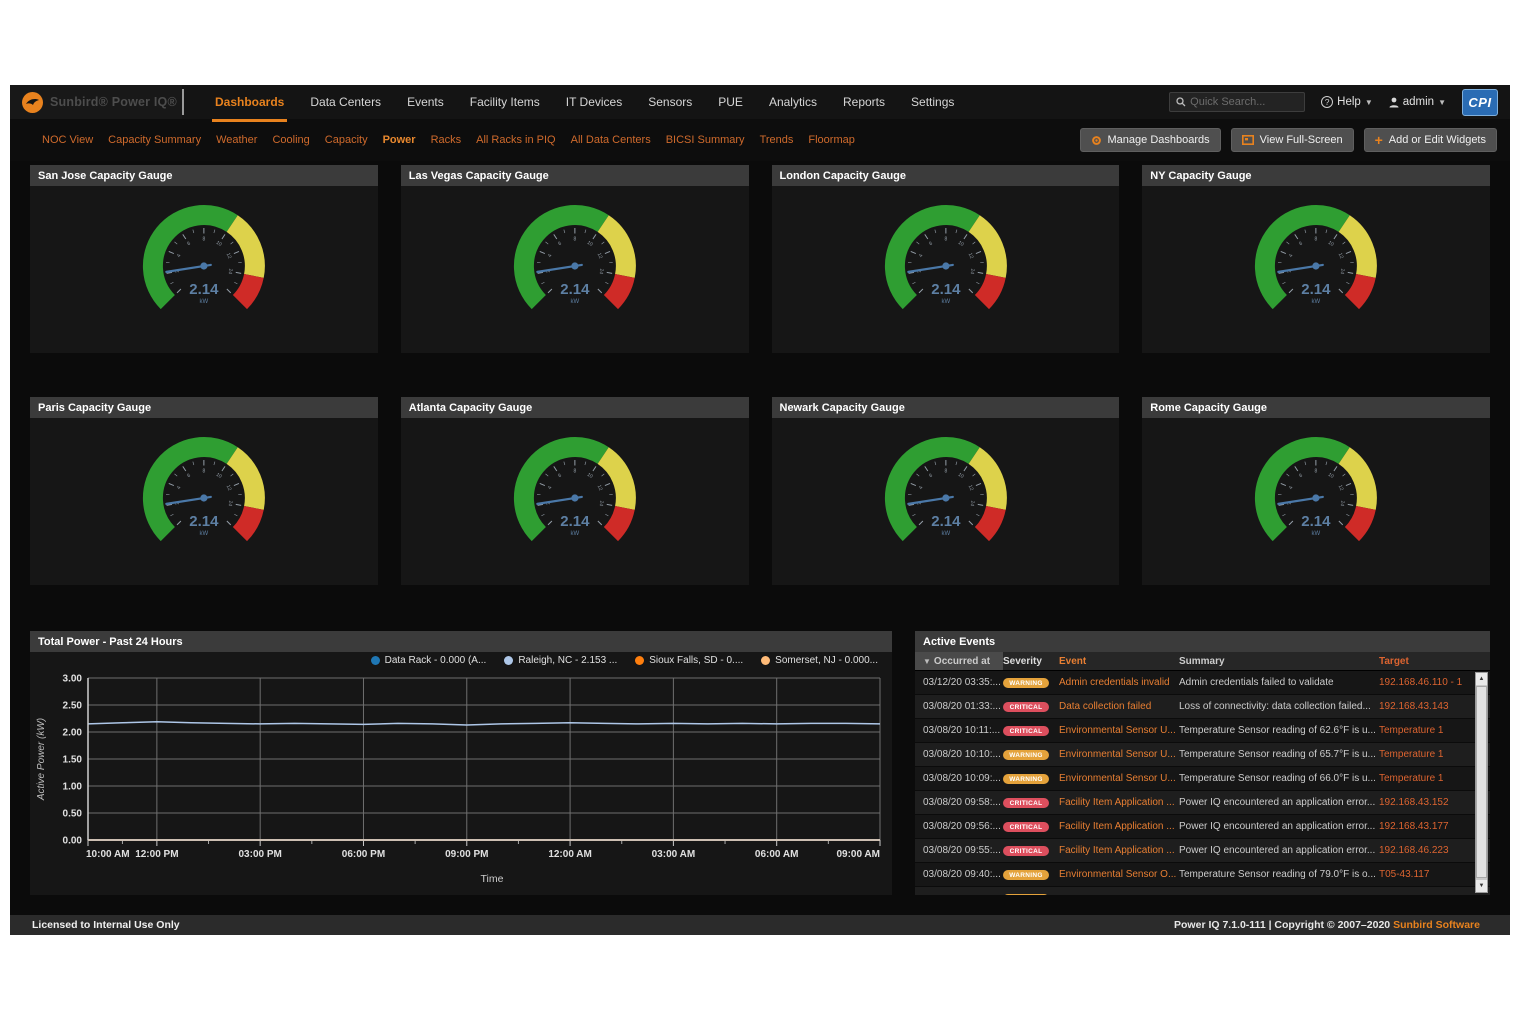 This screenshot has height=1020, width=1520. I want to click on dashboard-link-noc-view: NOC View, so click(68, 140).